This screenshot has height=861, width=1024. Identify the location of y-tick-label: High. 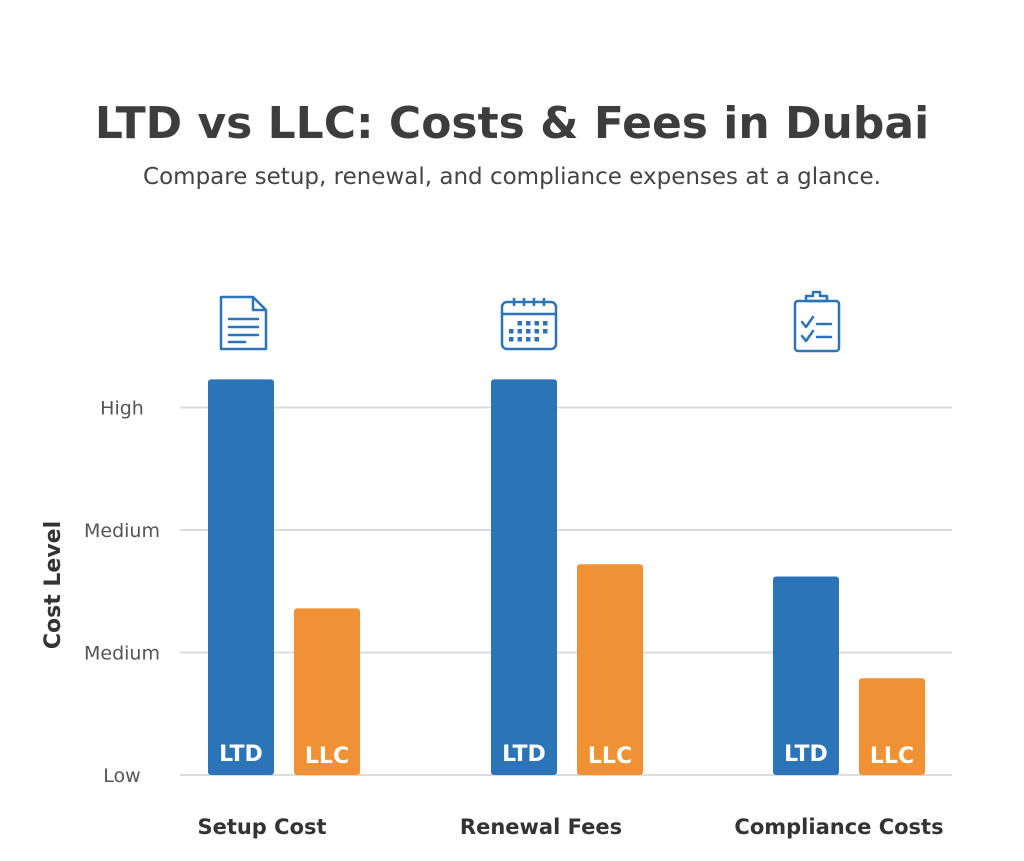
(122, 409).